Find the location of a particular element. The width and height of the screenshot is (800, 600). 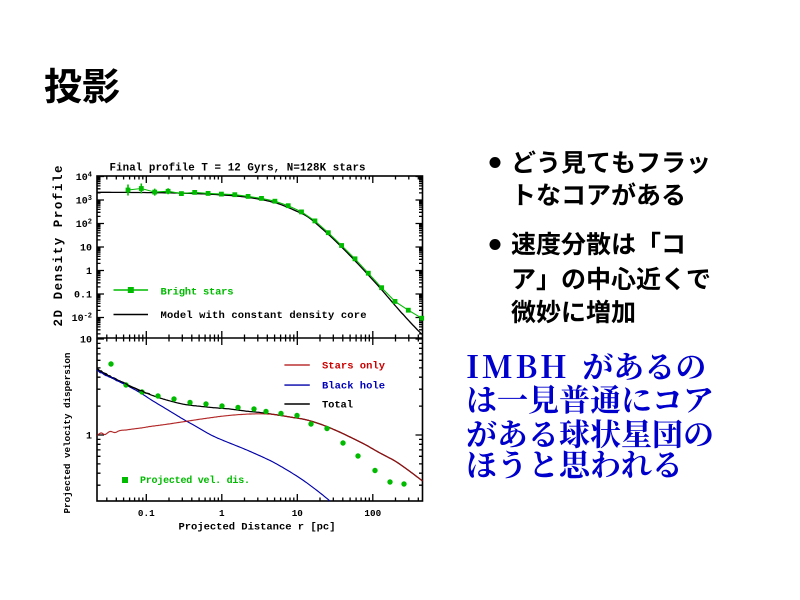

svg-text: 2D Density Profile is located at coordinates (59, 246).